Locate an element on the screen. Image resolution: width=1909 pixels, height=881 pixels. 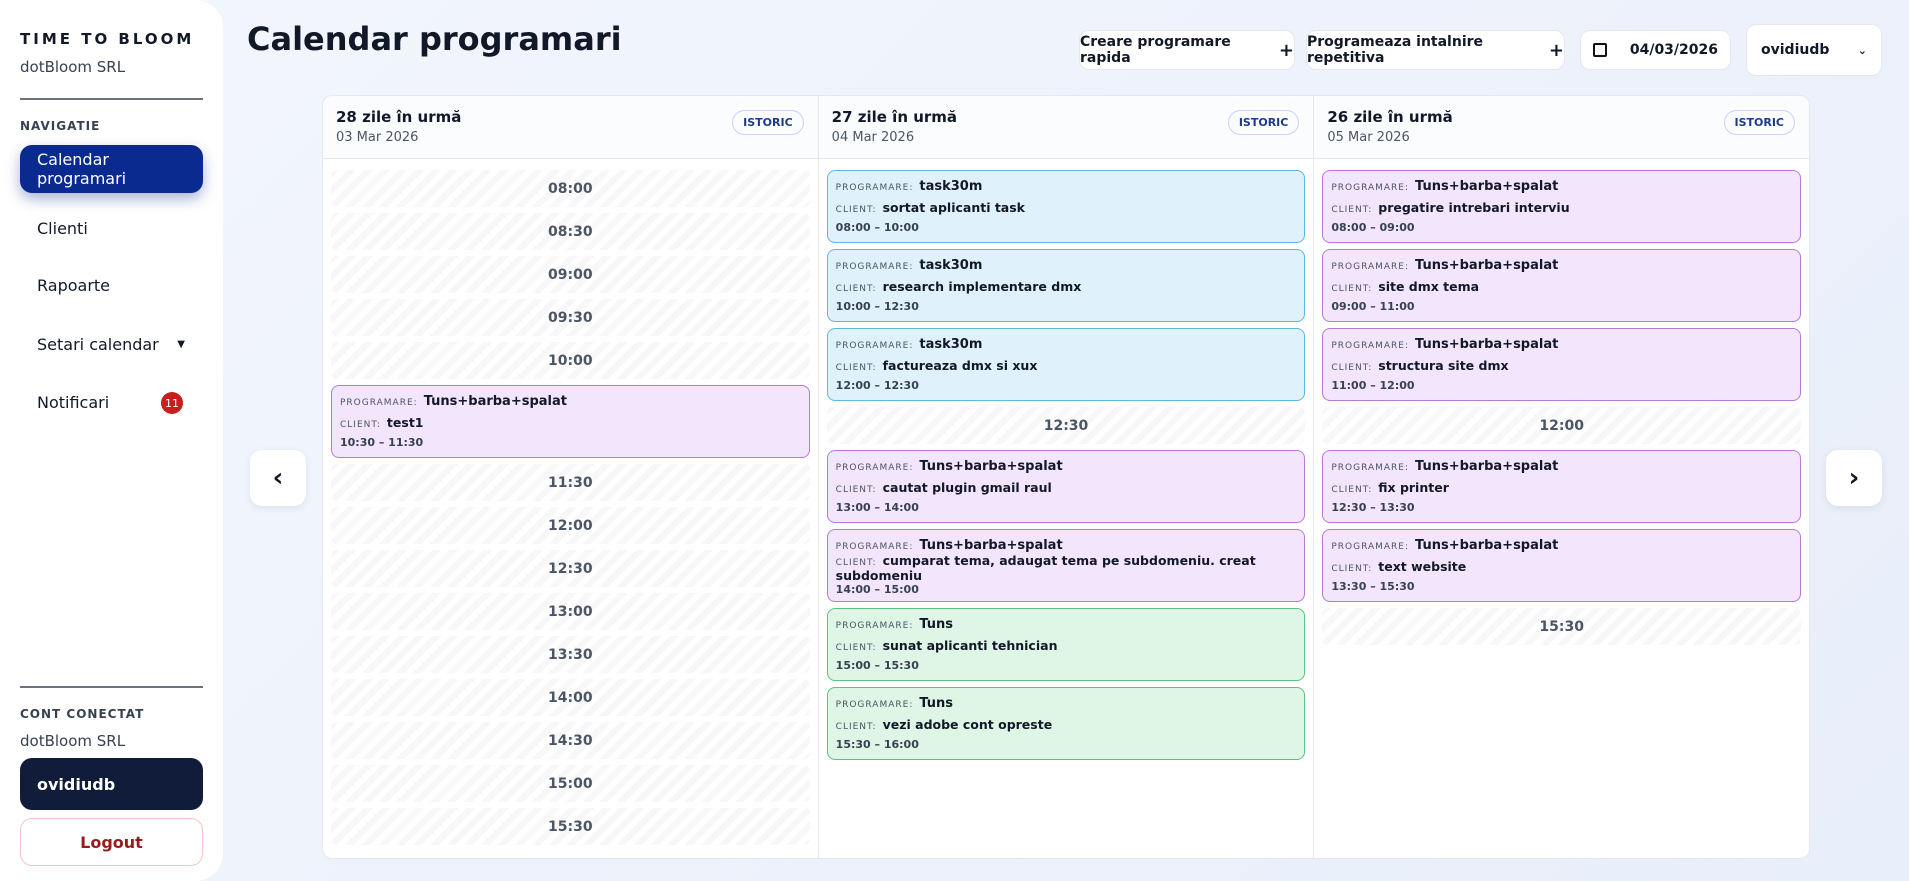
client-value: pregatire intrebari interviu is located at coordinates (1474, 207).